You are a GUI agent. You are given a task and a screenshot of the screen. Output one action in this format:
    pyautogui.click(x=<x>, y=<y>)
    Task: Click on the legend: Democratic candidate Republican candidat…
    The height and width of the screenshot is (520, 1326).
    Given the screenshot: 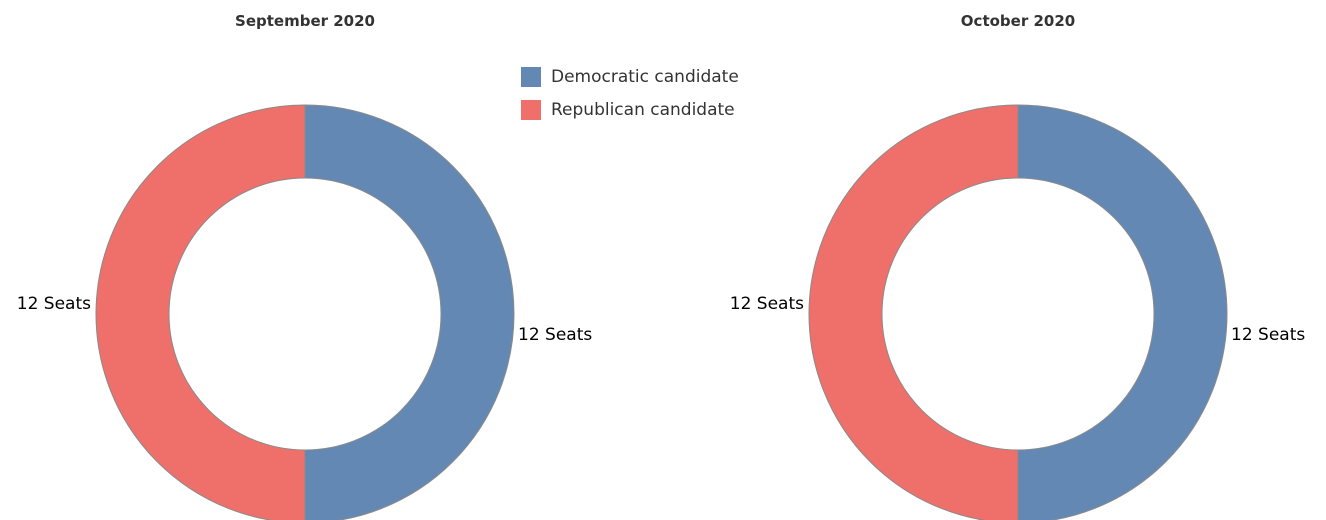 What is the action you would take?
    pyautogui.click(x=630, y=99)
    